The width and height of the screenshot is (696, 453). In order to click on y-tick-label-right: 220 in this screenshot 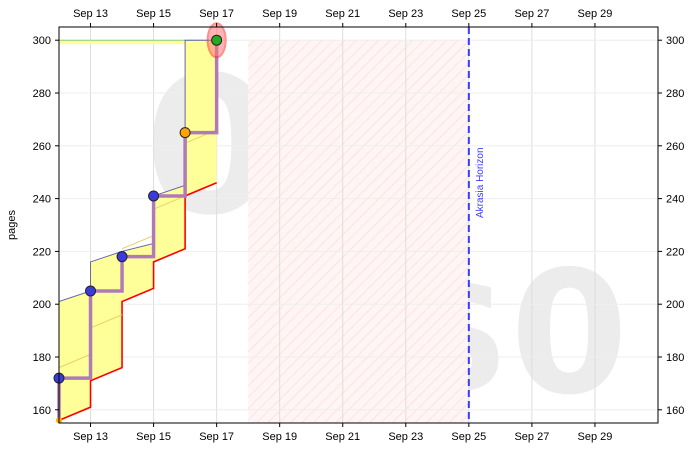, I will do `click(675, 252)`.